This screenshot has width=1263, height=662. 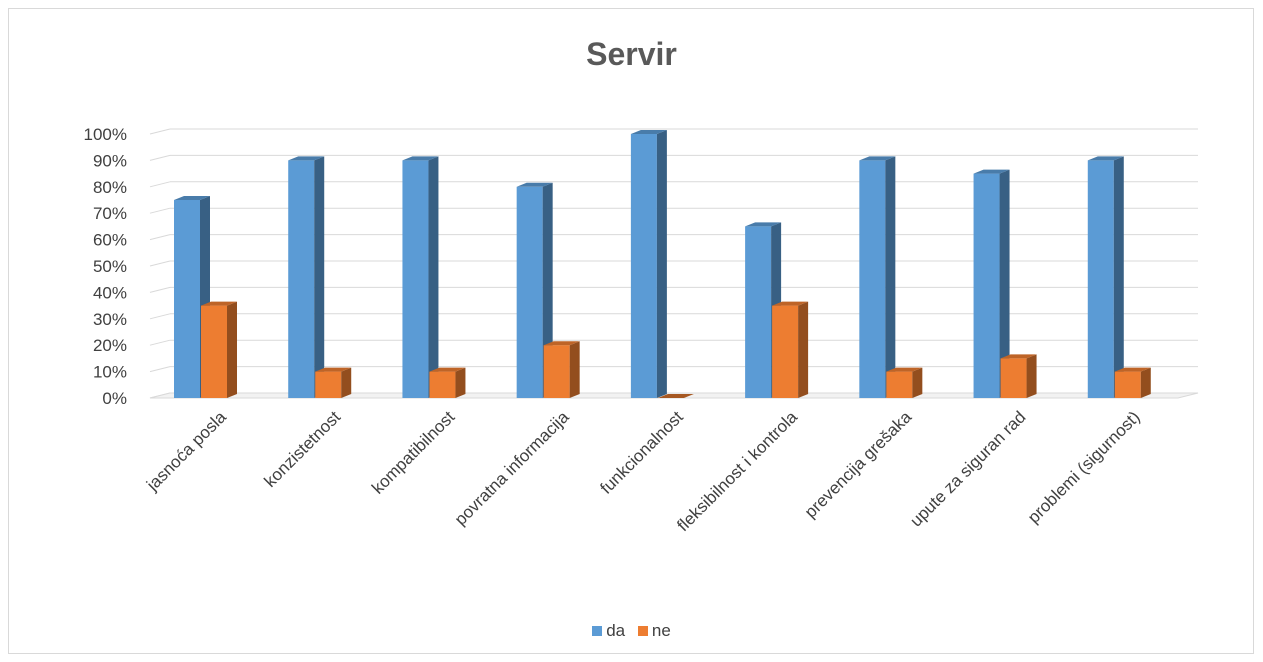 I want to click on bar-ne-8-top, so click(x=1132, y=369).